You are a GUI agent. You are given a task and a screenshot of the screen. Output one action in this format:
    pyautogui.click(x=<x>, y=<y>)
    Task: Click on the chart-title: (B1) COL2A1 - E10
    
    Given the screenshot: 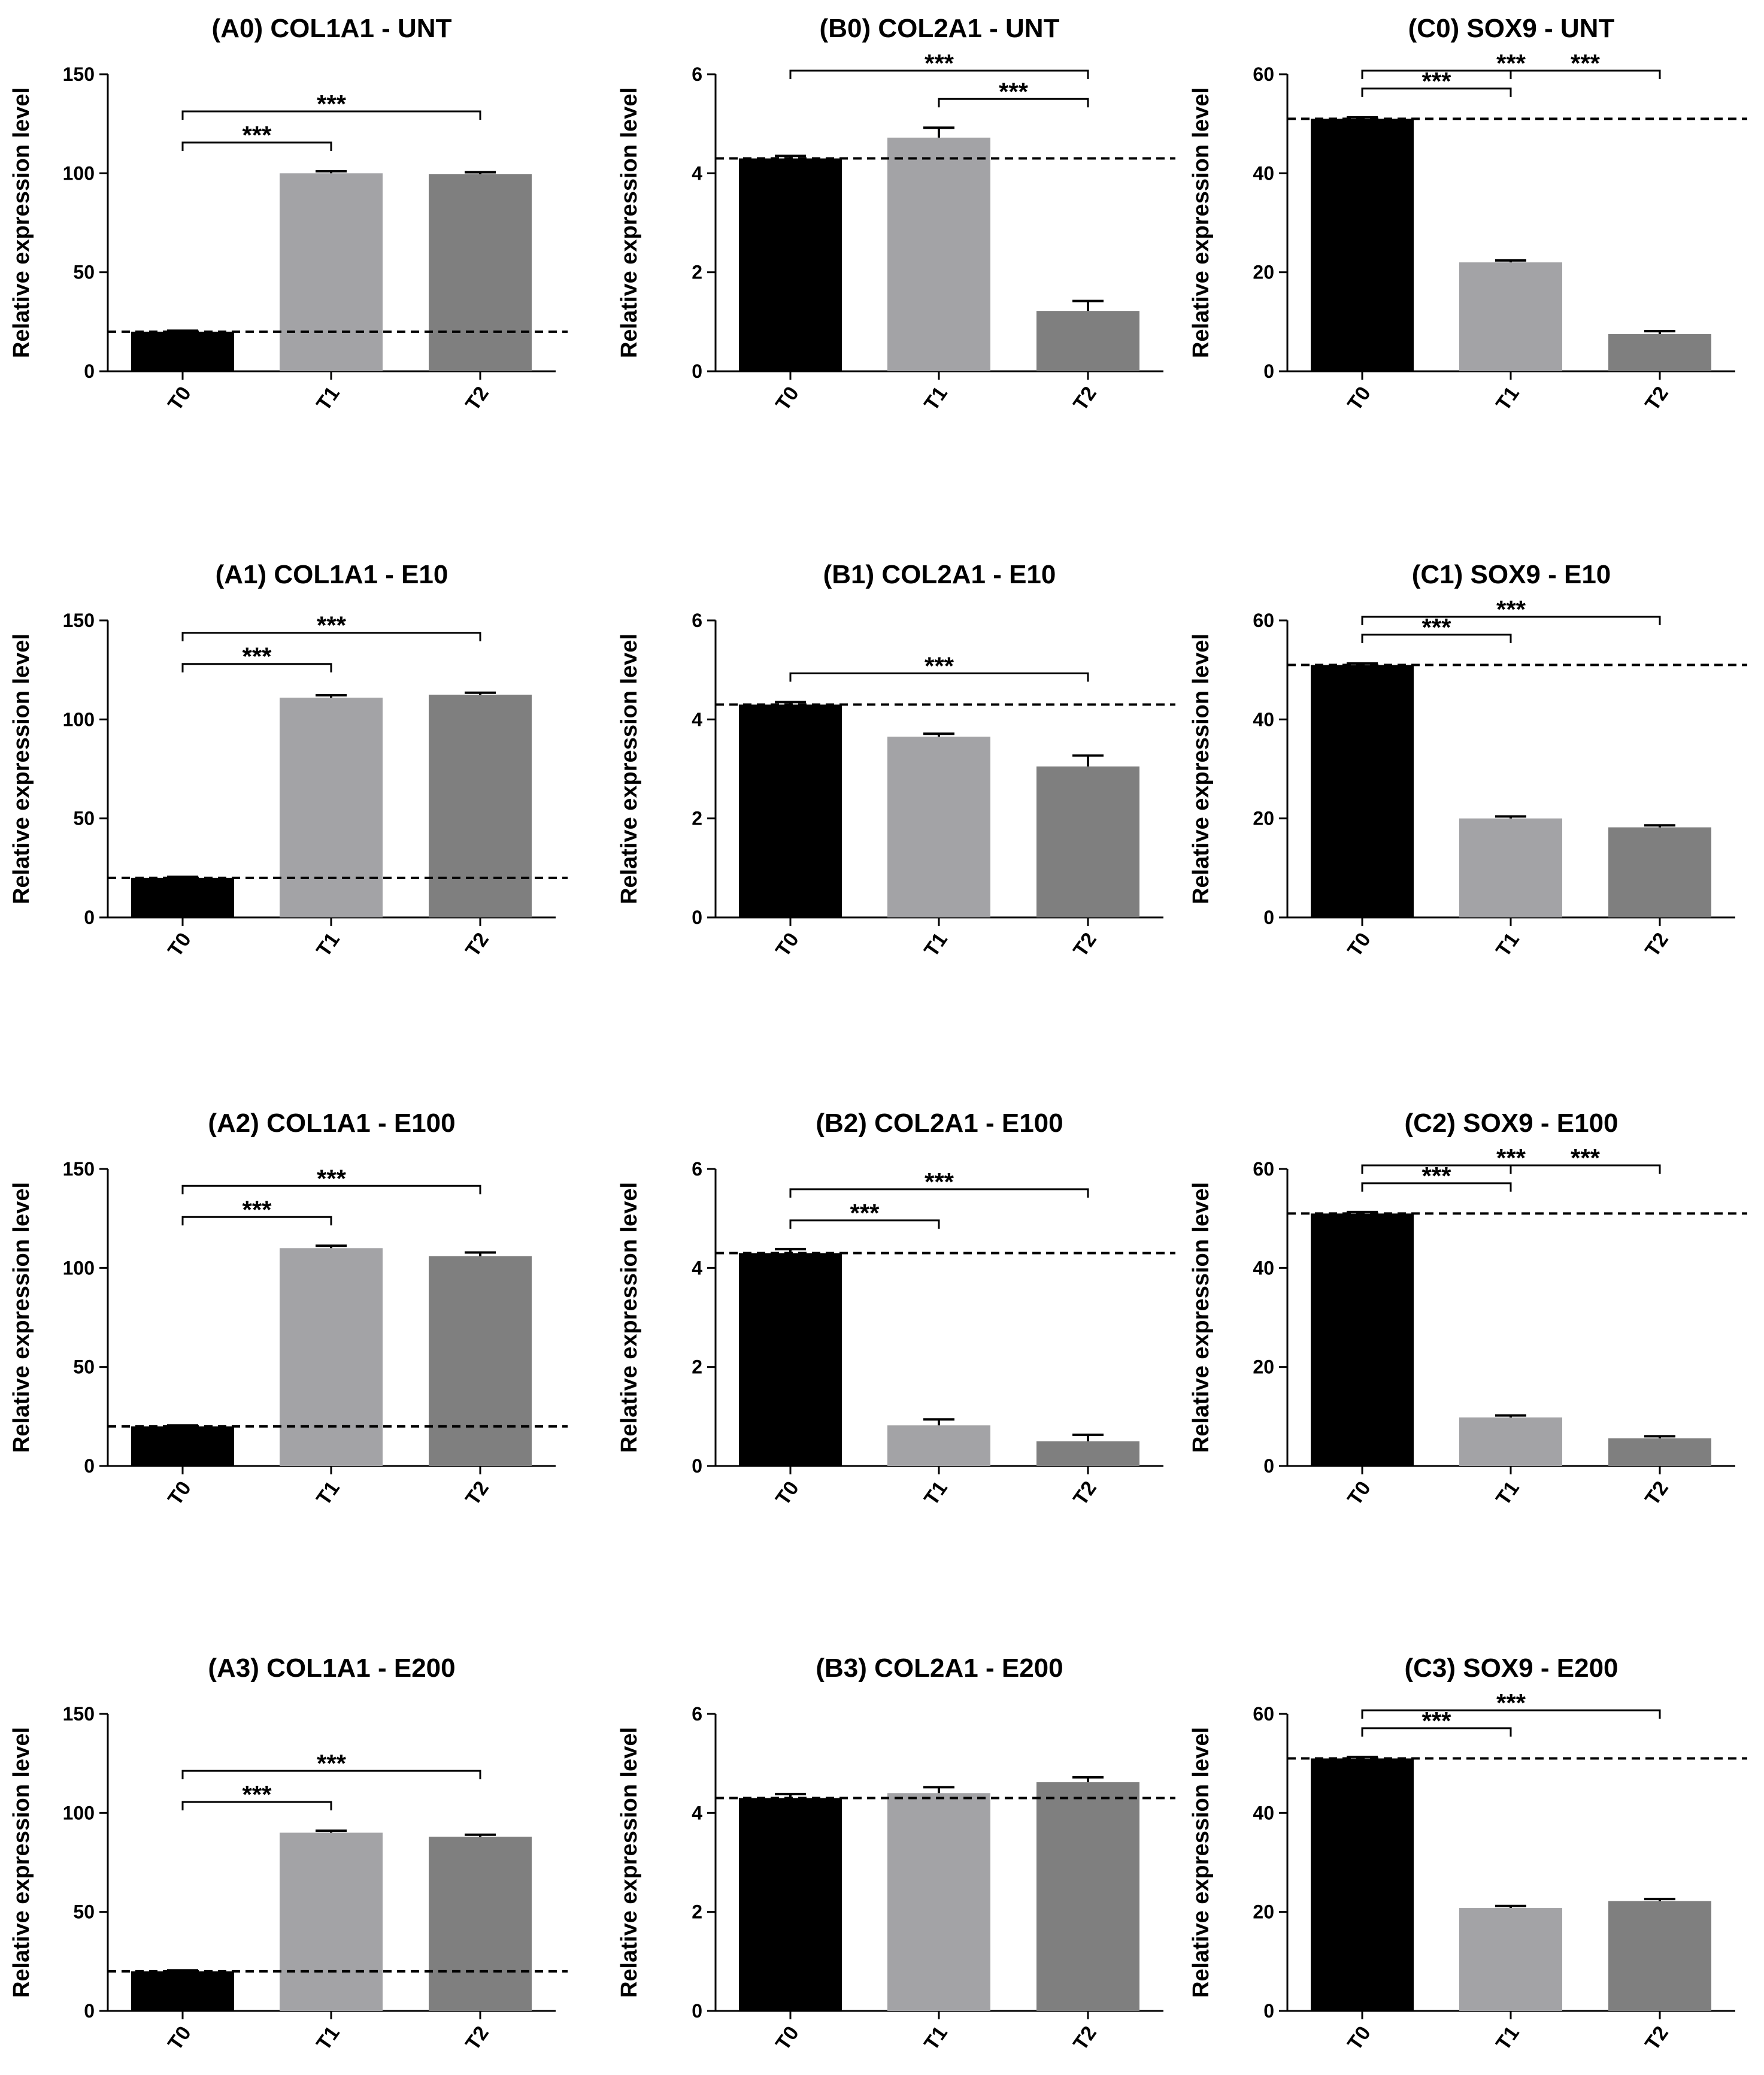 What is the action you would take?
    pyautogui.click(x=939, y=574)
    